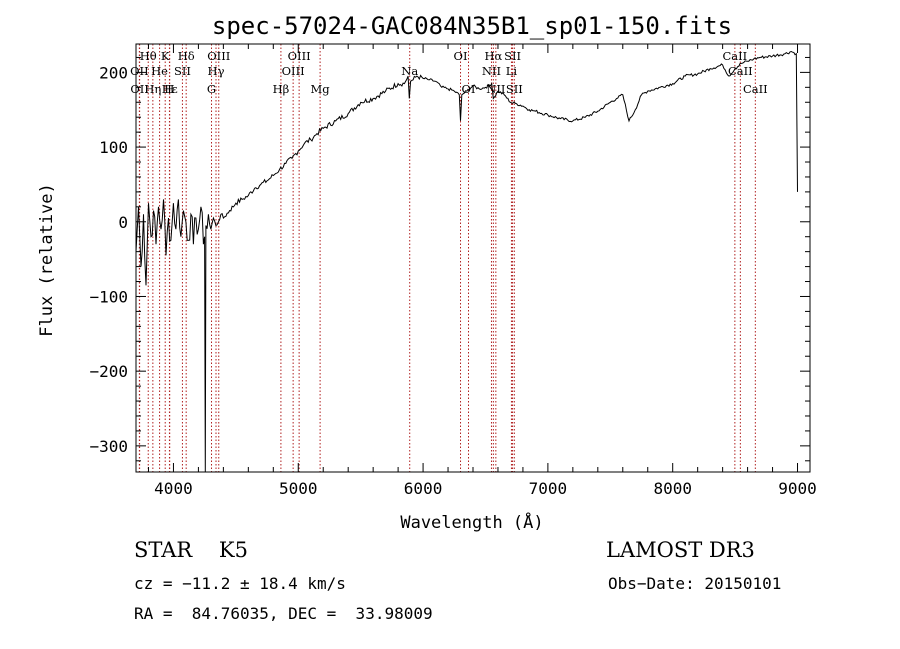 Image resolution: width=900 pixels, height=649 pixels. Describe the element at coordinates (680, 550) in the screenshot. I see `survey-name: LAMOST DR3` at that location.